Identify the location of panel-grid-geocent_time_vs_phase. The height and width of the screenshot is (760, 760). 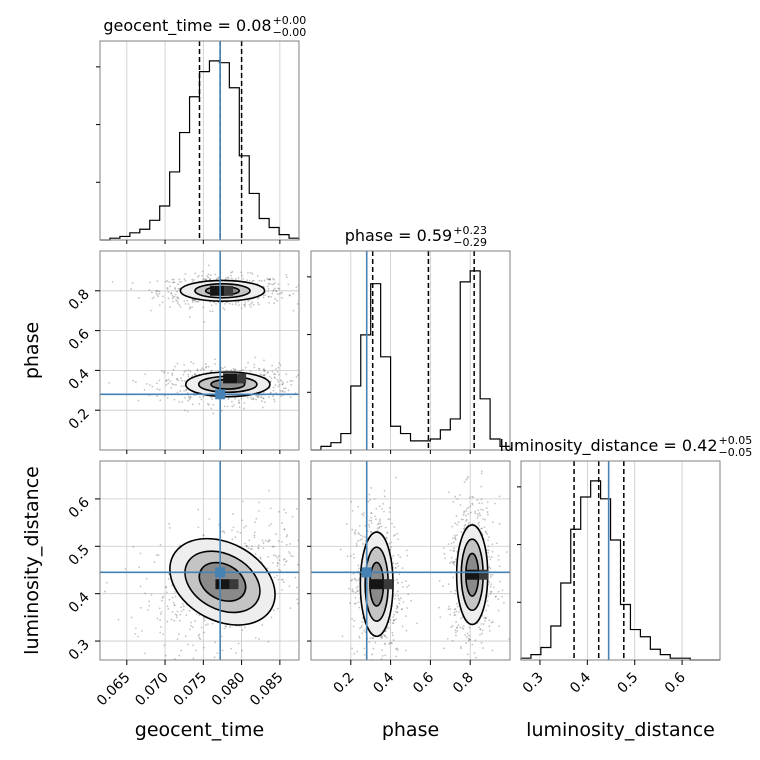
(199, 350).